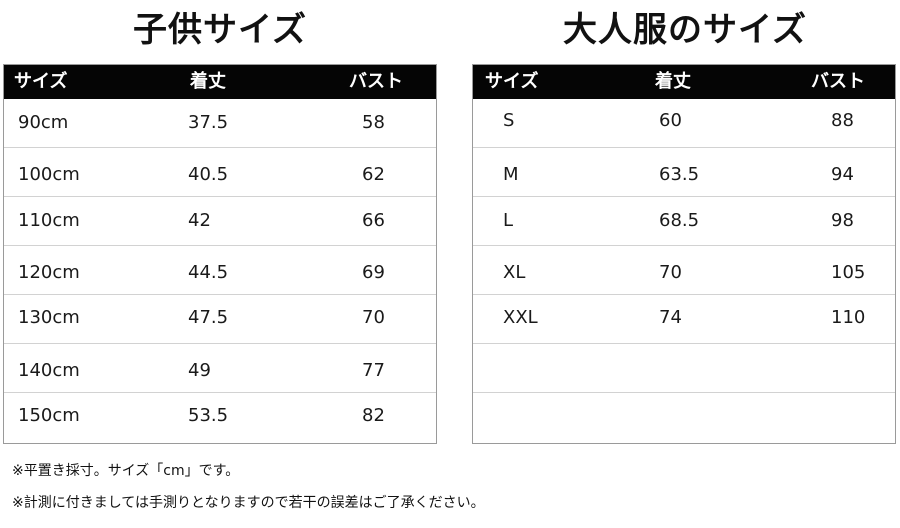 The width and height of the screenshot is (900, 528). I want to click on cell-length: 42, so click(199, 220).